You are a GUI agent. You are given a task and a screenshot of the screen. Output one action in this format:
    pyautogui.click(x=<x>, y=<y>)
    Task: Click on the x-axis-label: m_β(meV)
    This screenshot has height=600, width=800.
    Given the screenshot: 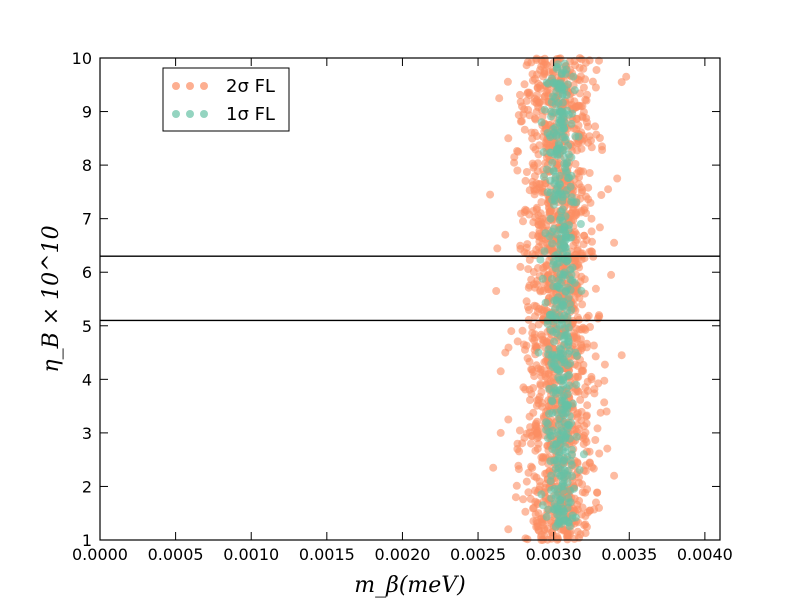 What is the action you would take?
    pyautogui.click(x=410, y=585)
    